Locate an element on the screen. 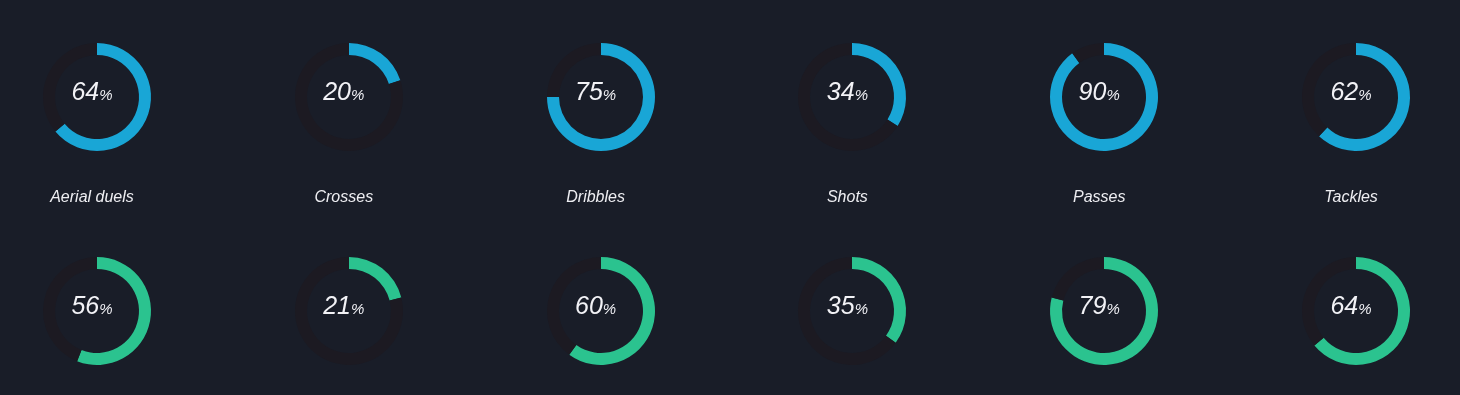 The image size is (1460, 395). text: Dribbles is located at coordinates (595, 197).